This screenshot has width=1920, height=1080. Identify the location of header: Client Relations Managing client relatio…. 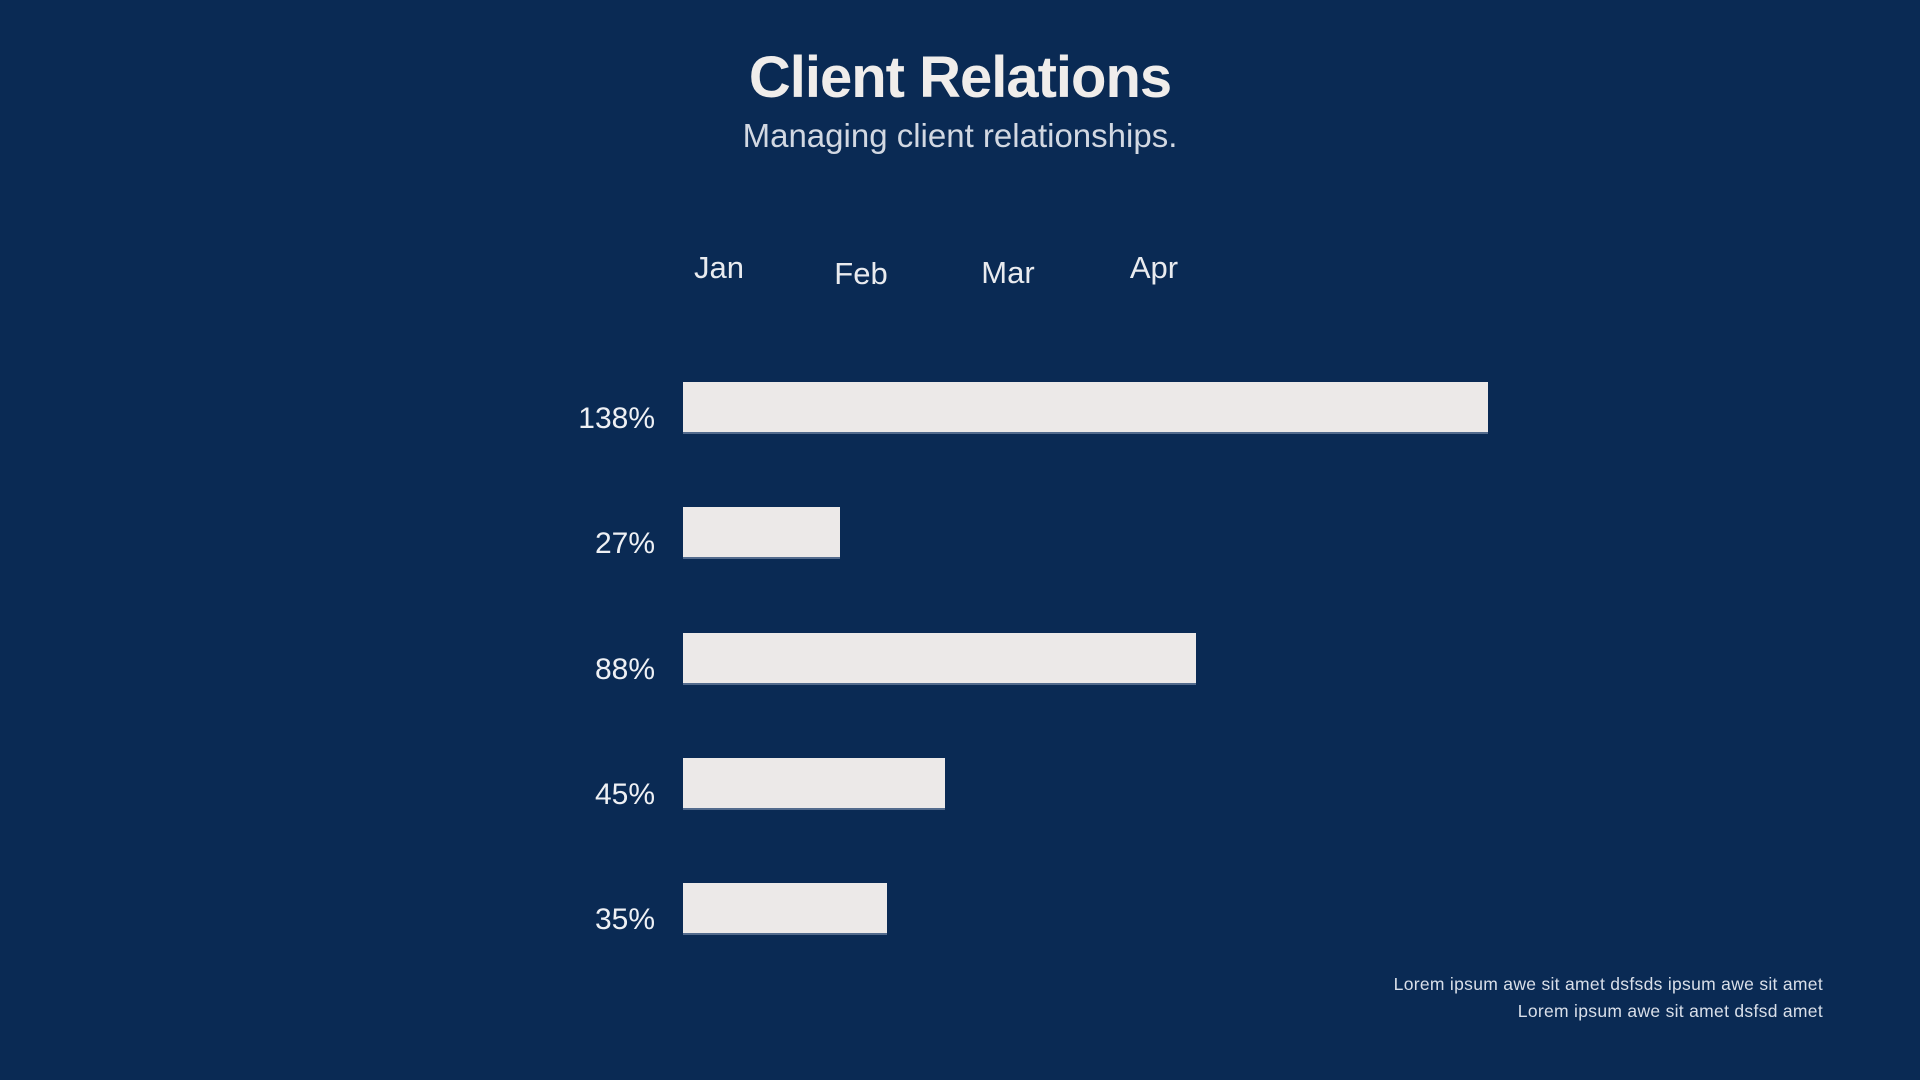
(960, 78).